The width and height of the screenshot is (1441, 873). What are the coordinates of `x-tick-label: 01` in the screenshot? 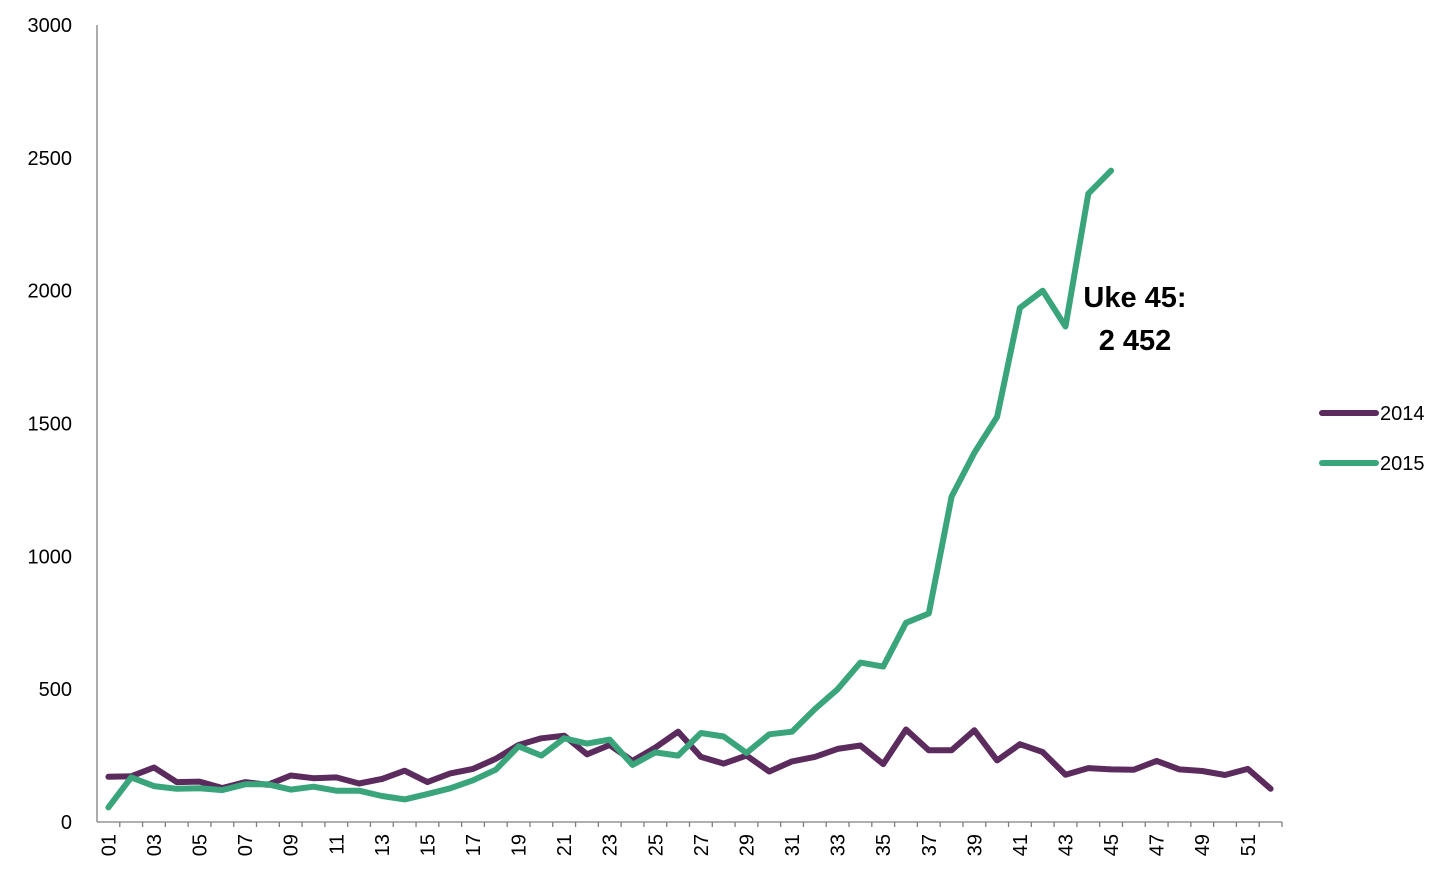 It's located at (109, 845).